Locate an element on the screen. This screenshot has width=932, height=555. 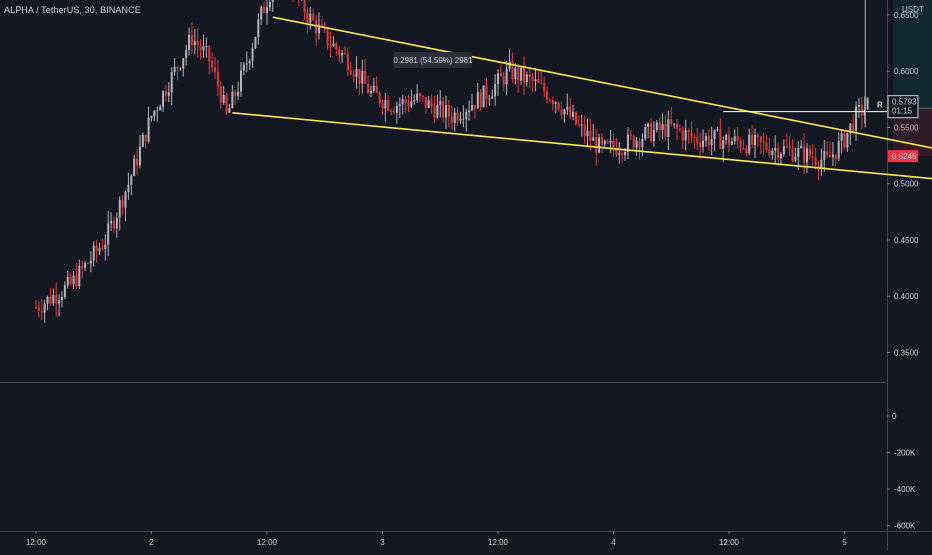
time-axis-label: 12:00 is located at coordinates (498, 542).